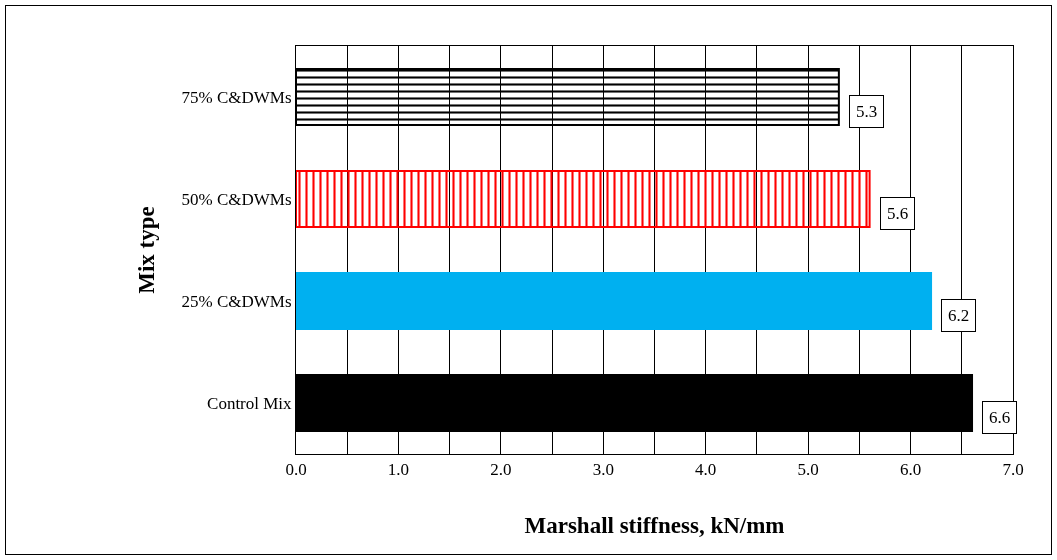  I want to click on data-label: 6.6, so click(1000, 417).